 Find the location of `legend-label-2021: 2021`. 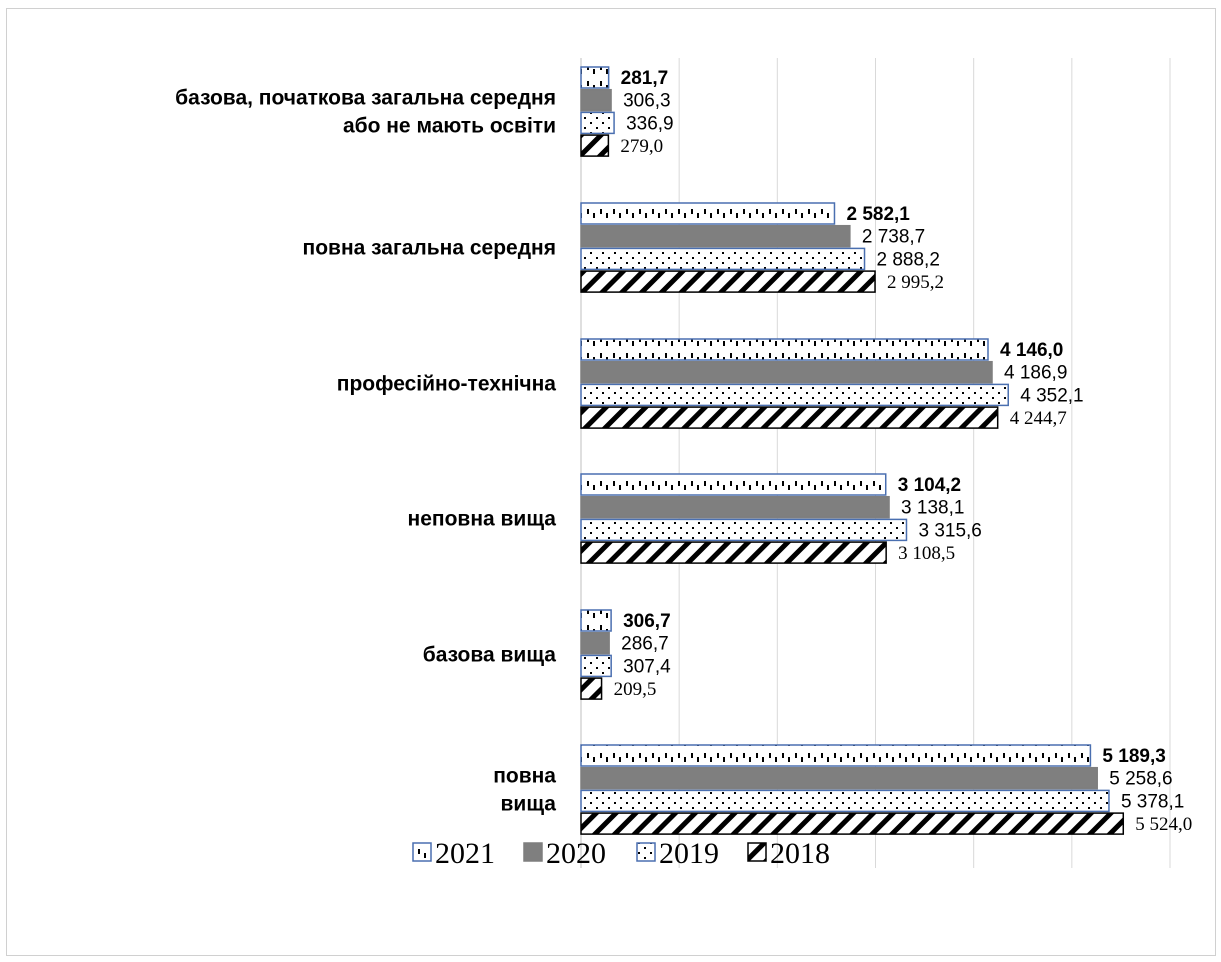

legend-label-2021: 2021 is located at coordinates (465, 853).